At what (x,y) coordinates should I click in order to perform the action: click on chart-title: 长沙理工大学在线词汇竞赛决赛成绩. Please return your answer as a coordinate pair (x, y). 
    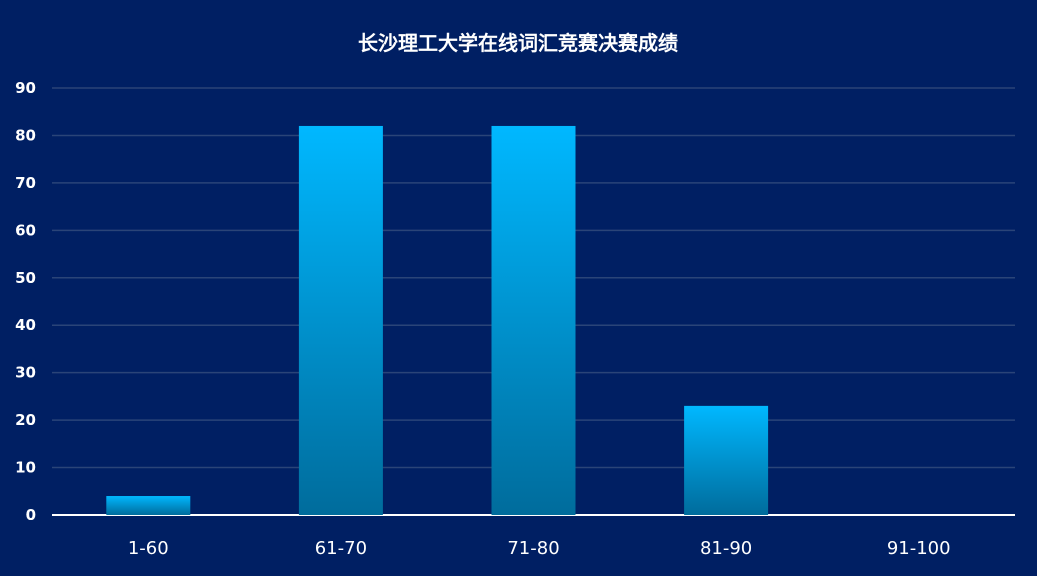
    Looking at the image, I should click on (518, 43).